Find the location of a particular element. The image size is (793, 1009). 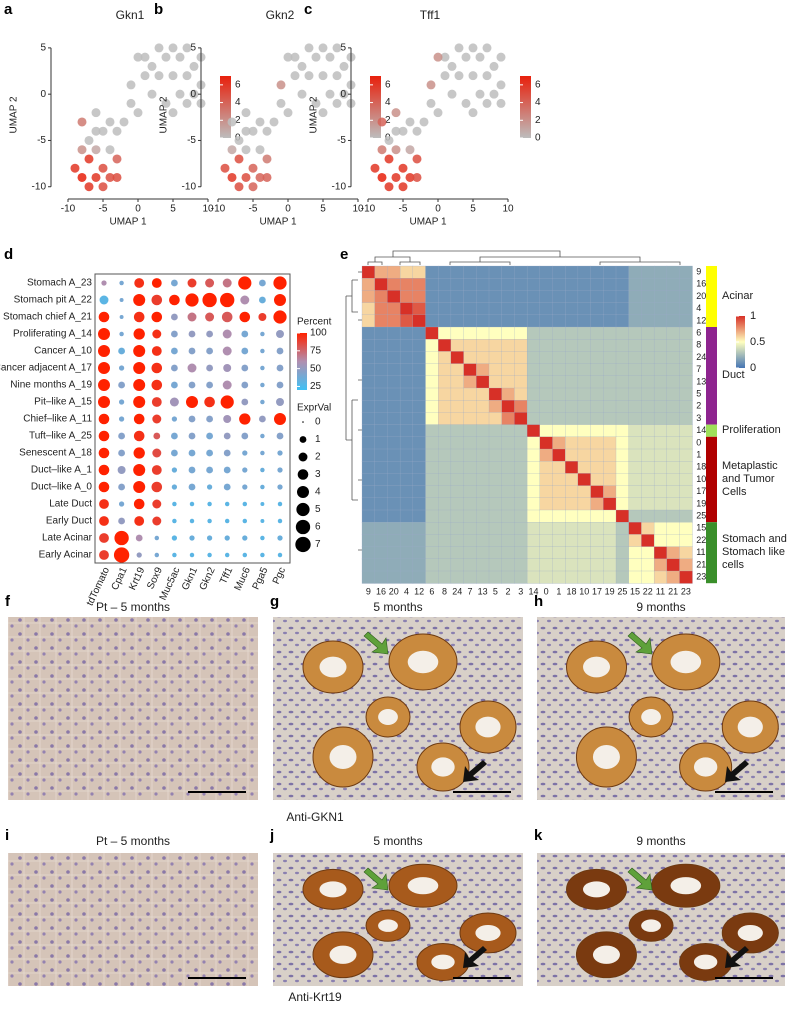

caption: Anti-Krt19 is located at coordinates (315, 997).